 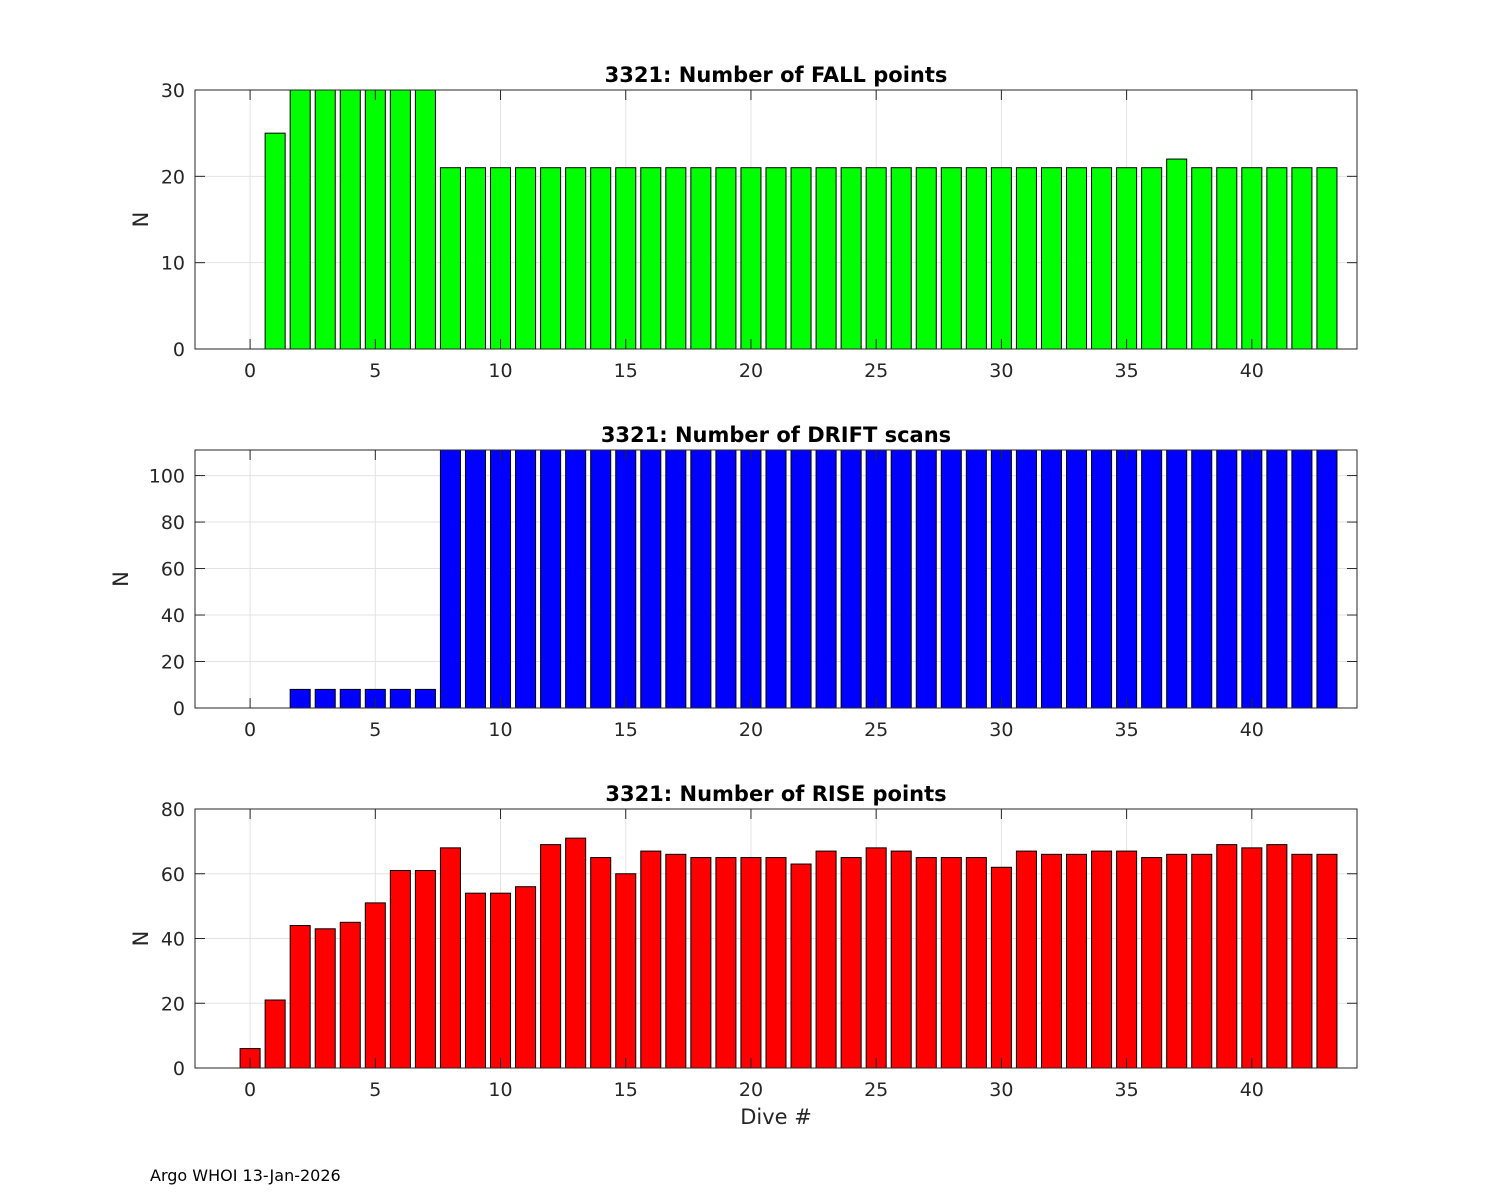 I want to click on y-tick-label: 10, so click(x=173, y=264).